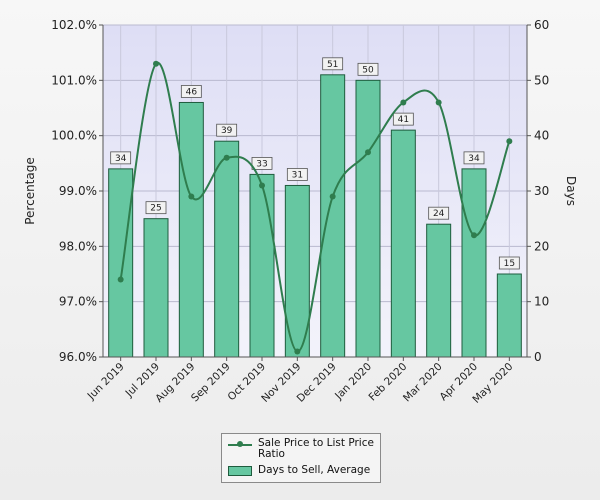  What do you see at coordinates (240, 471) in the screenshot?
I see `bar-swatch-icon` at bounding box center [240, 471].